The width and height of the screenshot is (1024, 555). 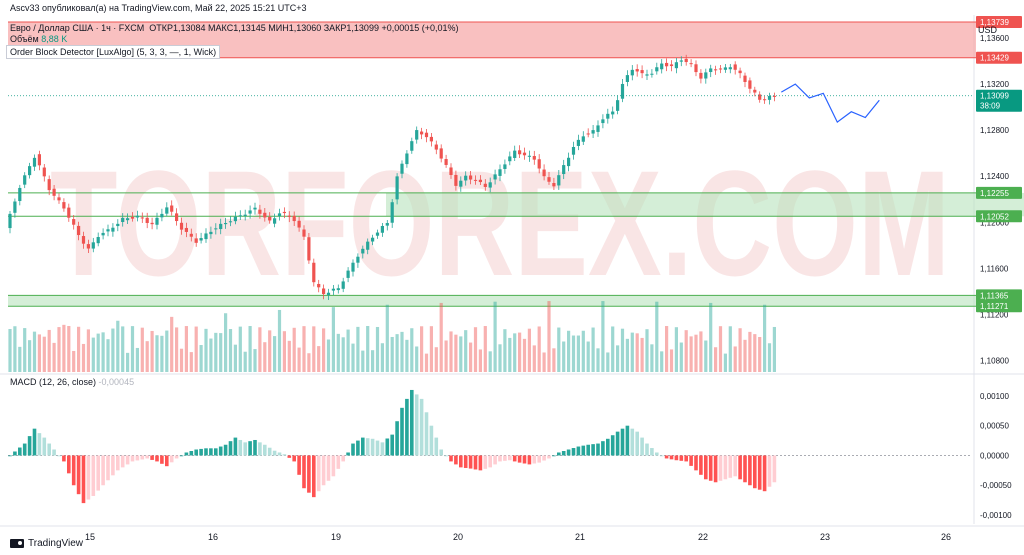 I want to click on macd-legend: MACD (12, 26, close) -0,00045, so click(x=72, y=382).